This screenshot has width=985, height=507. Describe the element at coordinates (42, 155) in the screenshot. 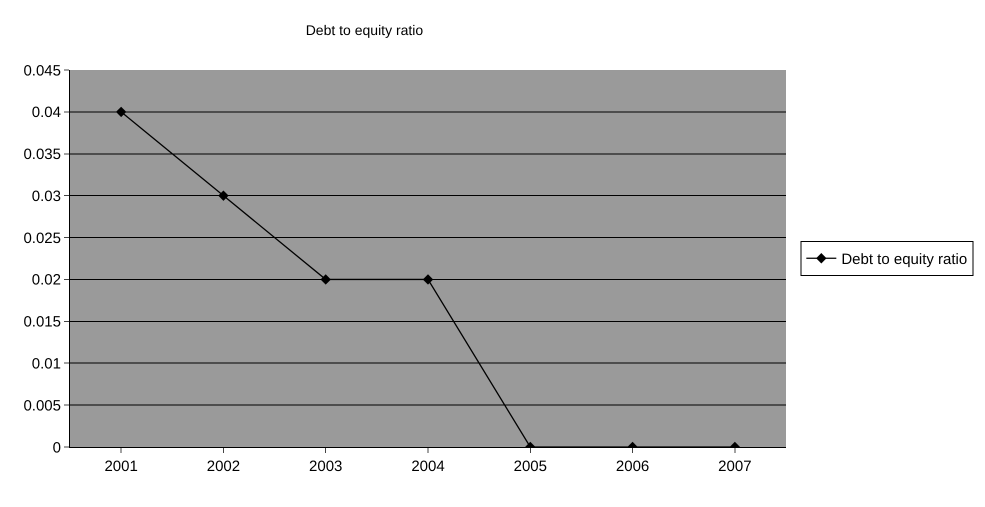

I see `y-tick-label: 0.035` at that location.